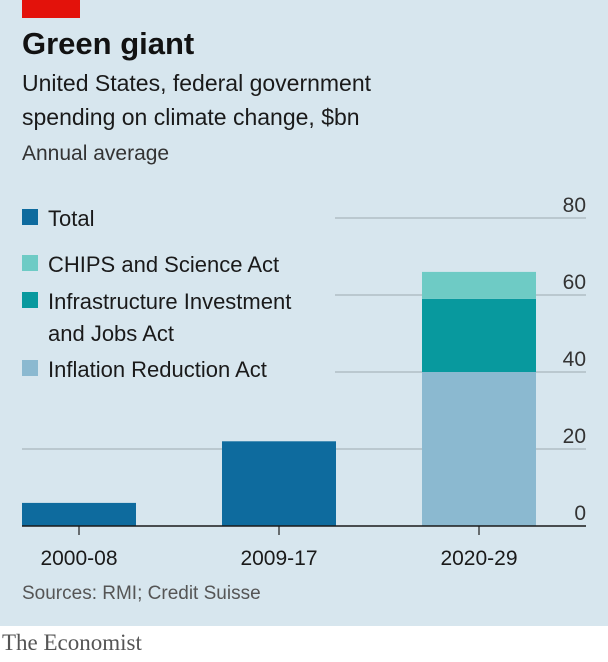 The height and width of the screenshot is (662, 608). Describe the element at coordinates (574, 359) in the screenshot. I see `y-tick-label-40: 40` at that location.